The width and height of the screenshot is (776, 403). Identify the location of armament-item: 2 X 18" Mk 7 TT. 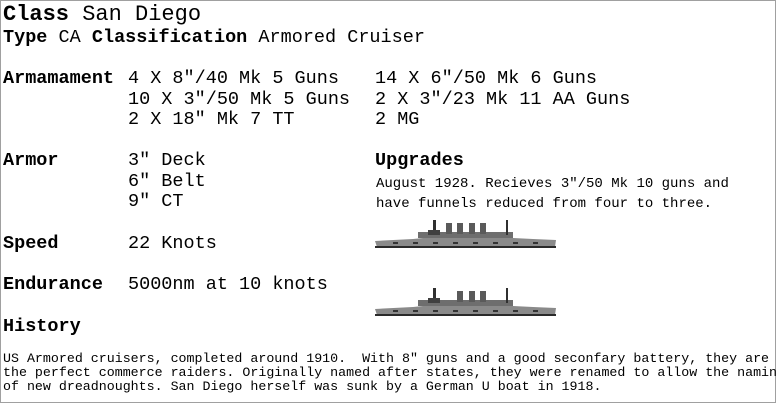
(211, 119).